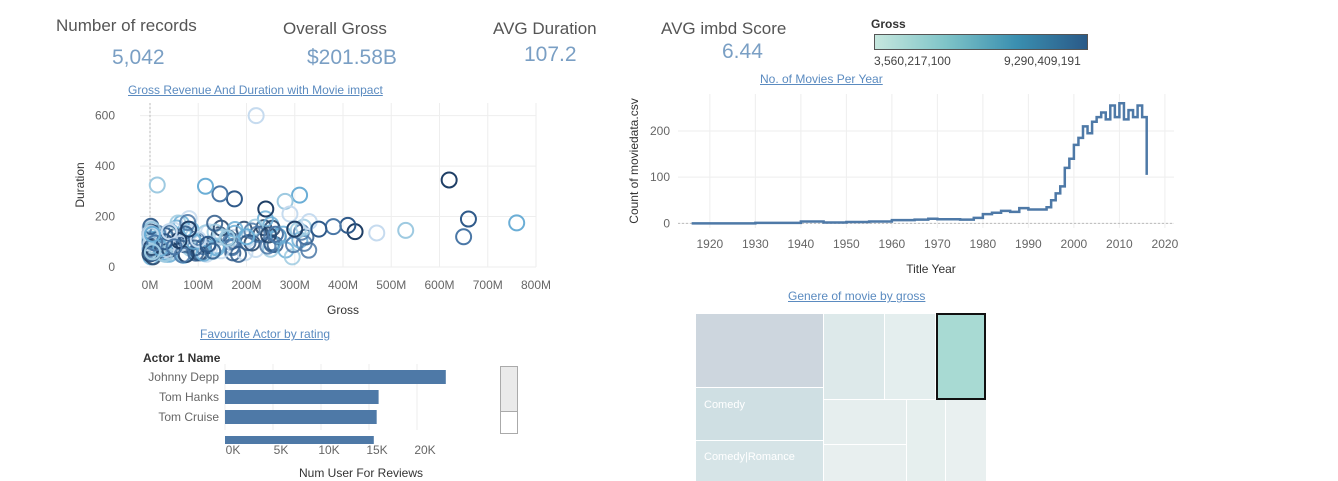  I want to click on treemap-cell-drama, so click(760, 351).